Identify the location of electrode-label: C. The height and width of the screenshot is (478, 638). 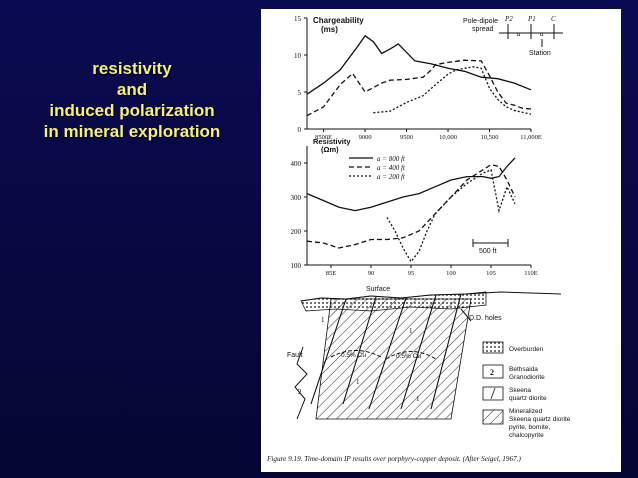
(553, 19).